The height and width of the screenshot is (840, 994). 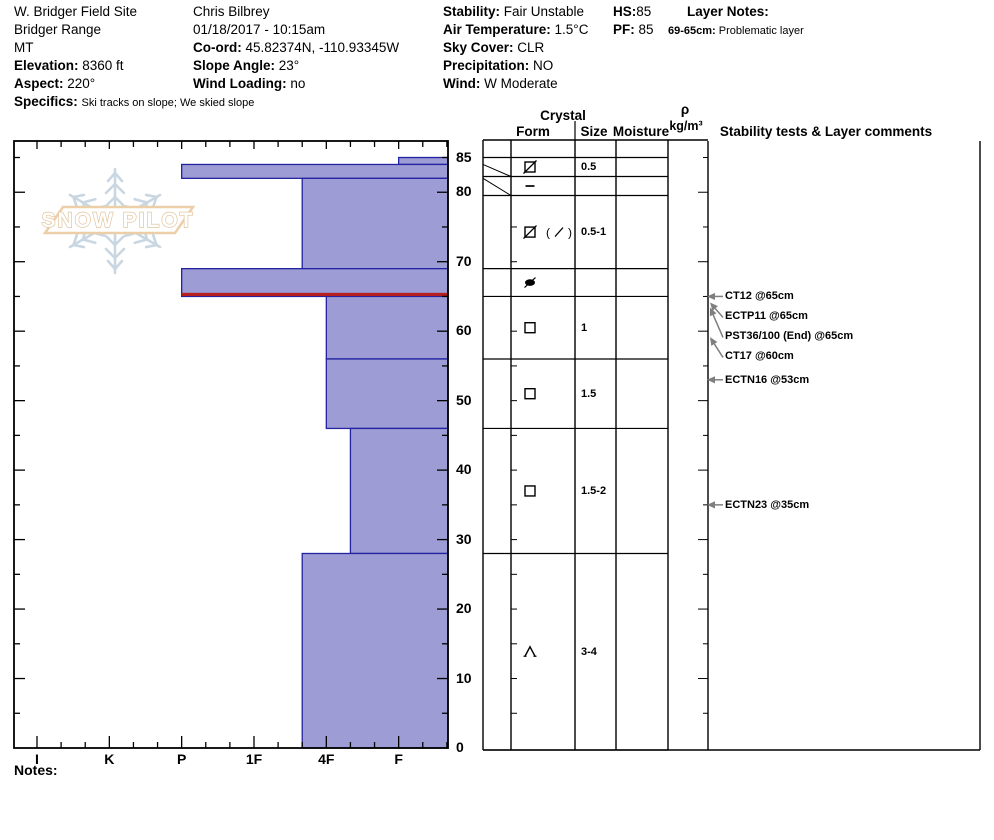 I want to click on density-symbol-header: ρ, so click(x=685, y=109).